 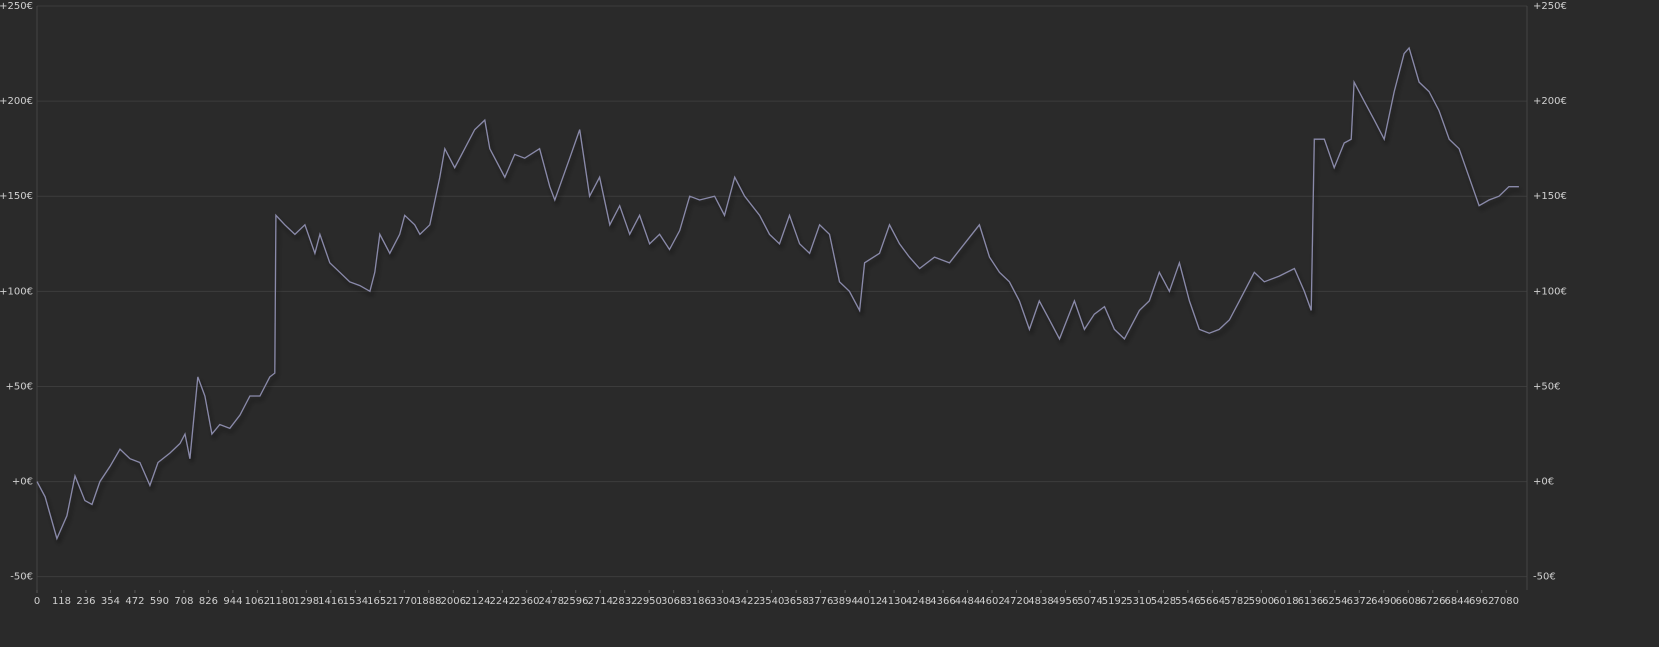 What do you see at coordinates (19, 386) in the screenshot?
I see `y-tick-label: +50€` at bounding box center [19, 386].